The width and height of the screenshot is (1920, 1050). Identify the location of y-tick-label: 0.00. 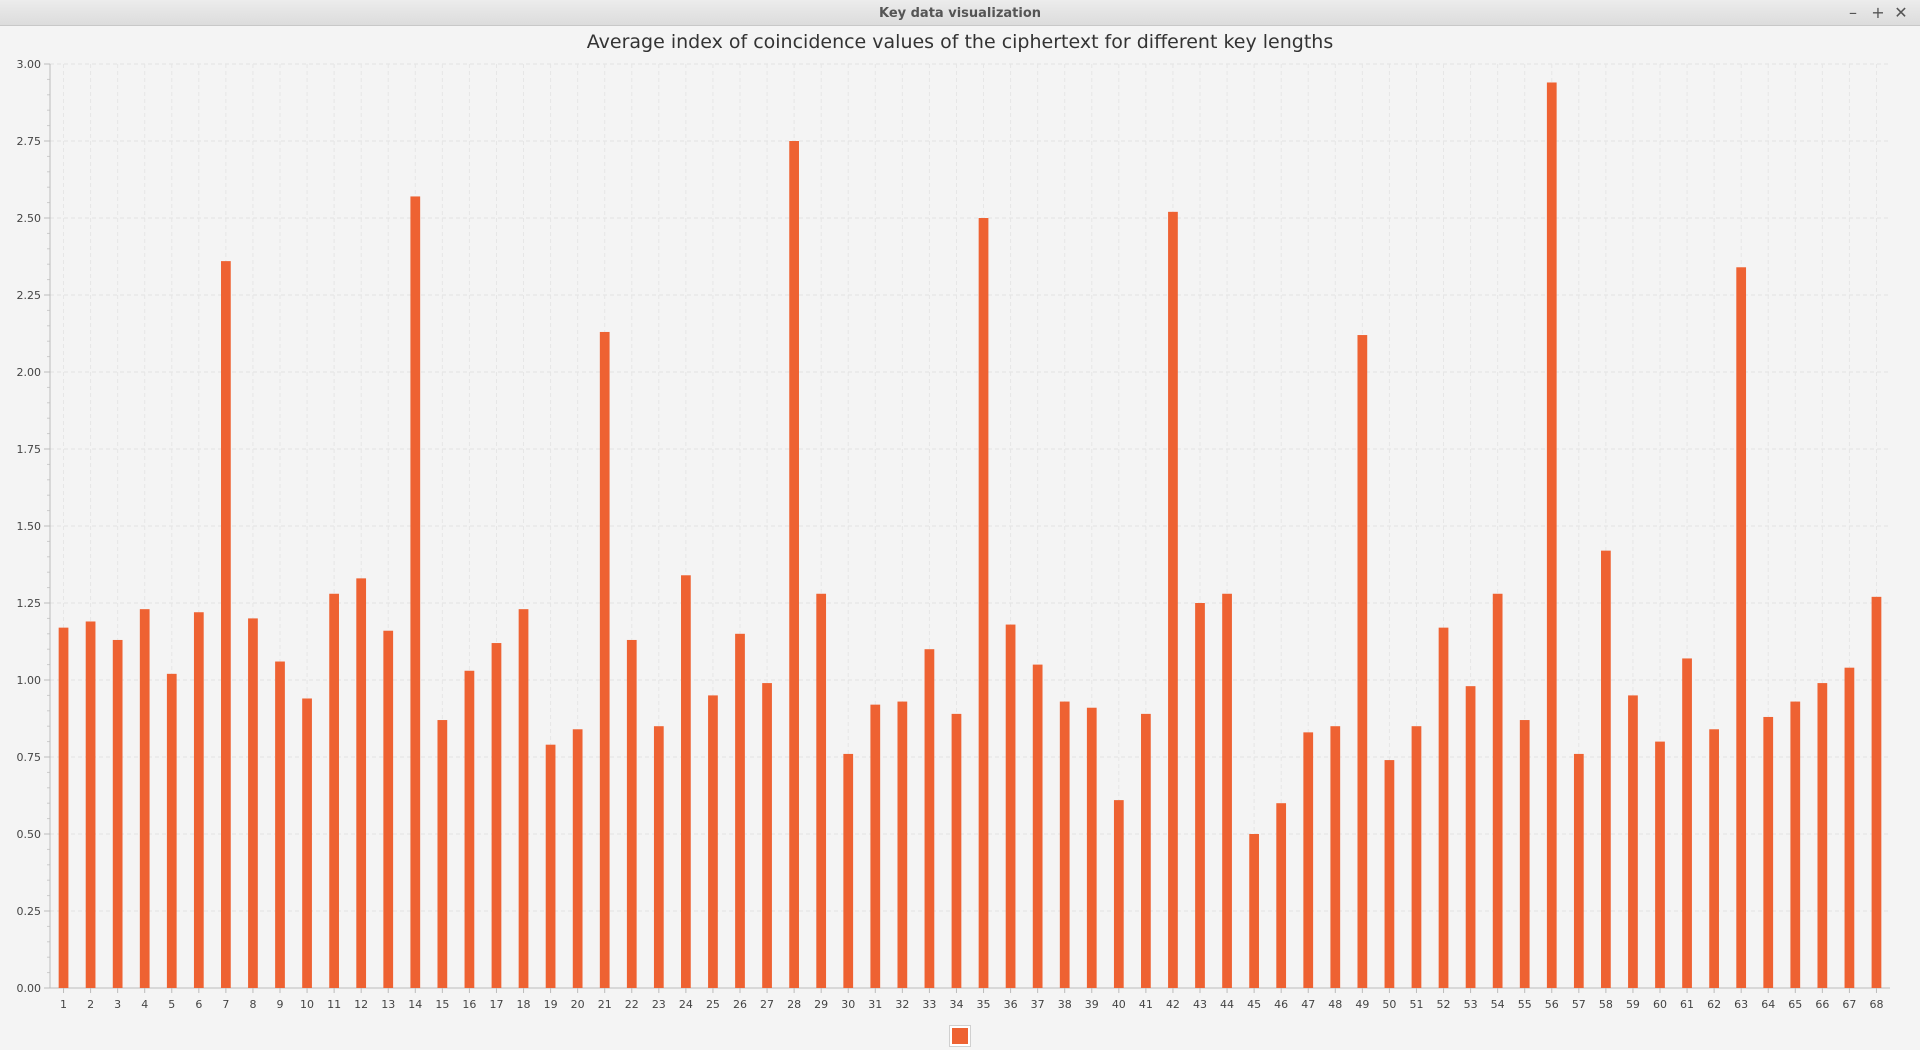
(29, 988).